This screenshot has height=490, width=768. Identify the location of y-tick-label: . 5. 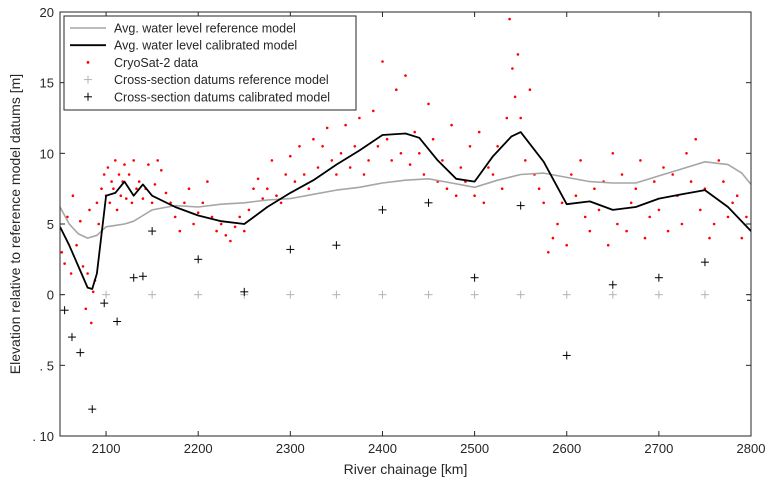
(47, 365).